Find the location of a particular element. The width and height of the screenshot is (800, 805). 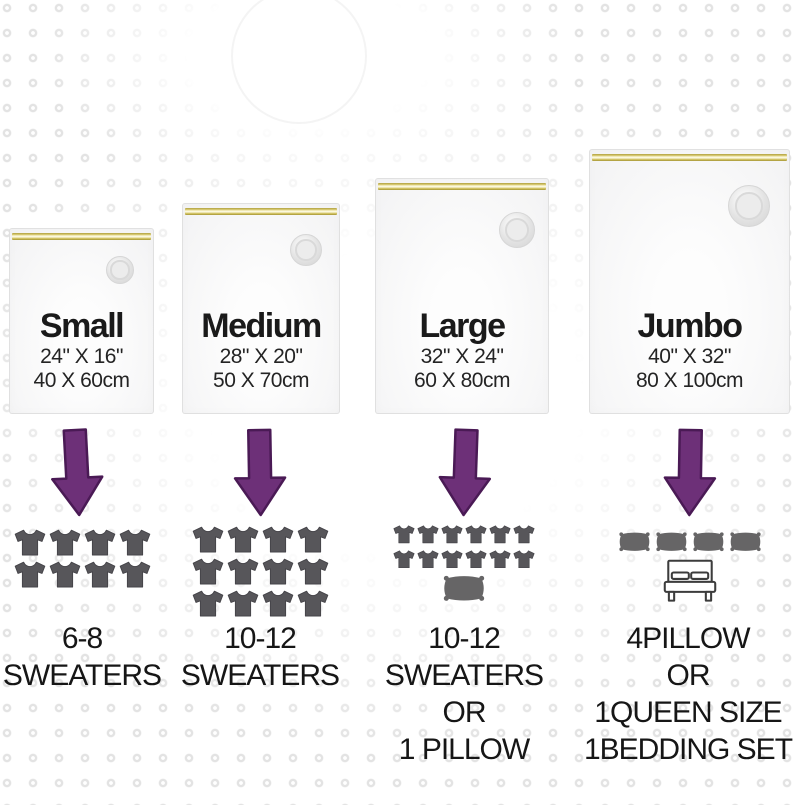

bag-size-label: Jumbo is located at coordinates (690, 326).